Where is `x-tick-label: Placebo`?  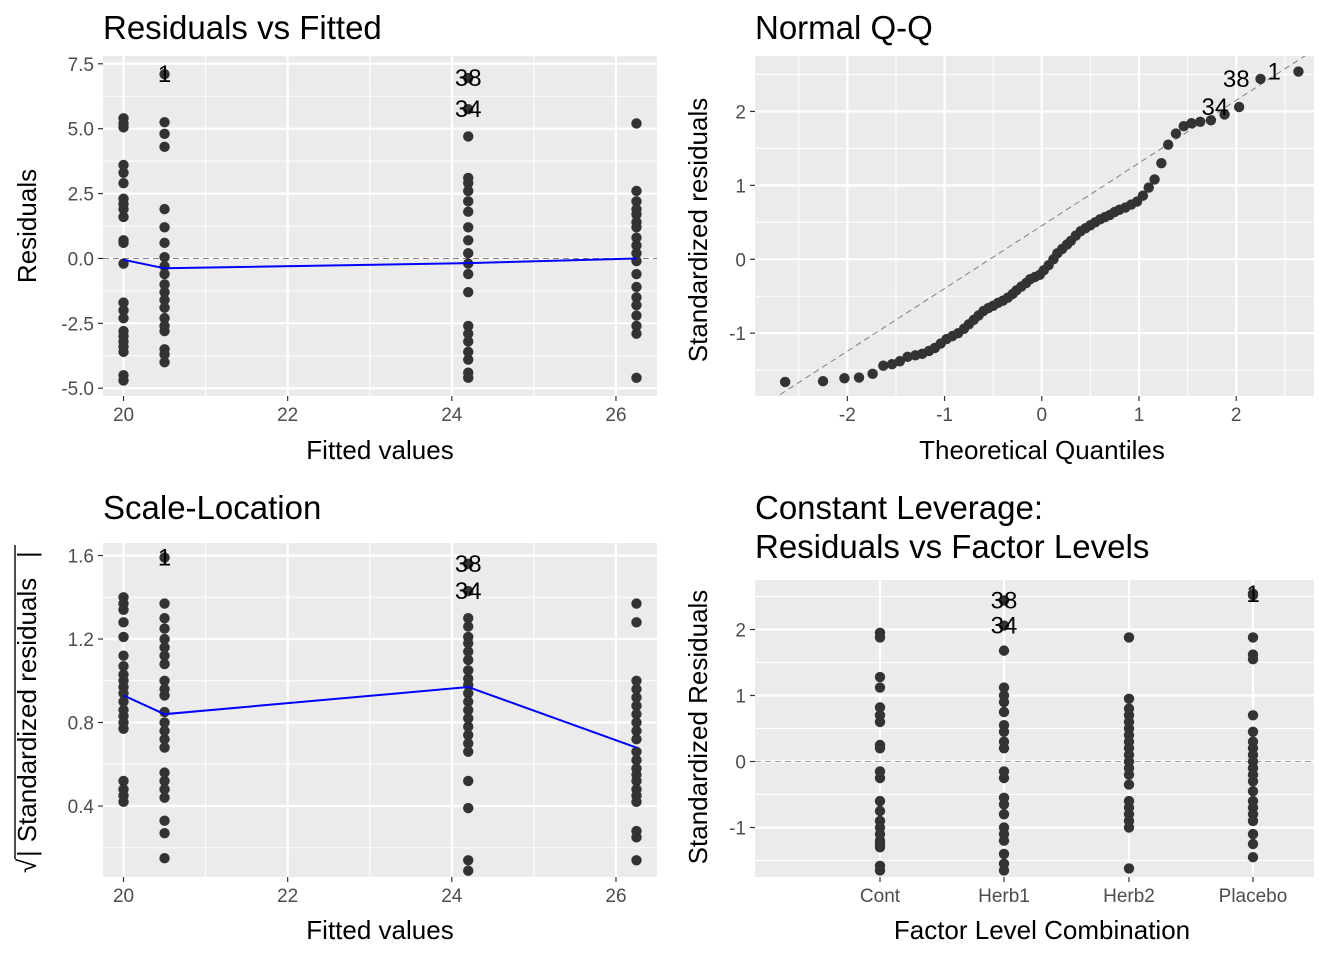
x-tick-label: Placebo is located at coordinates (1253, 896).